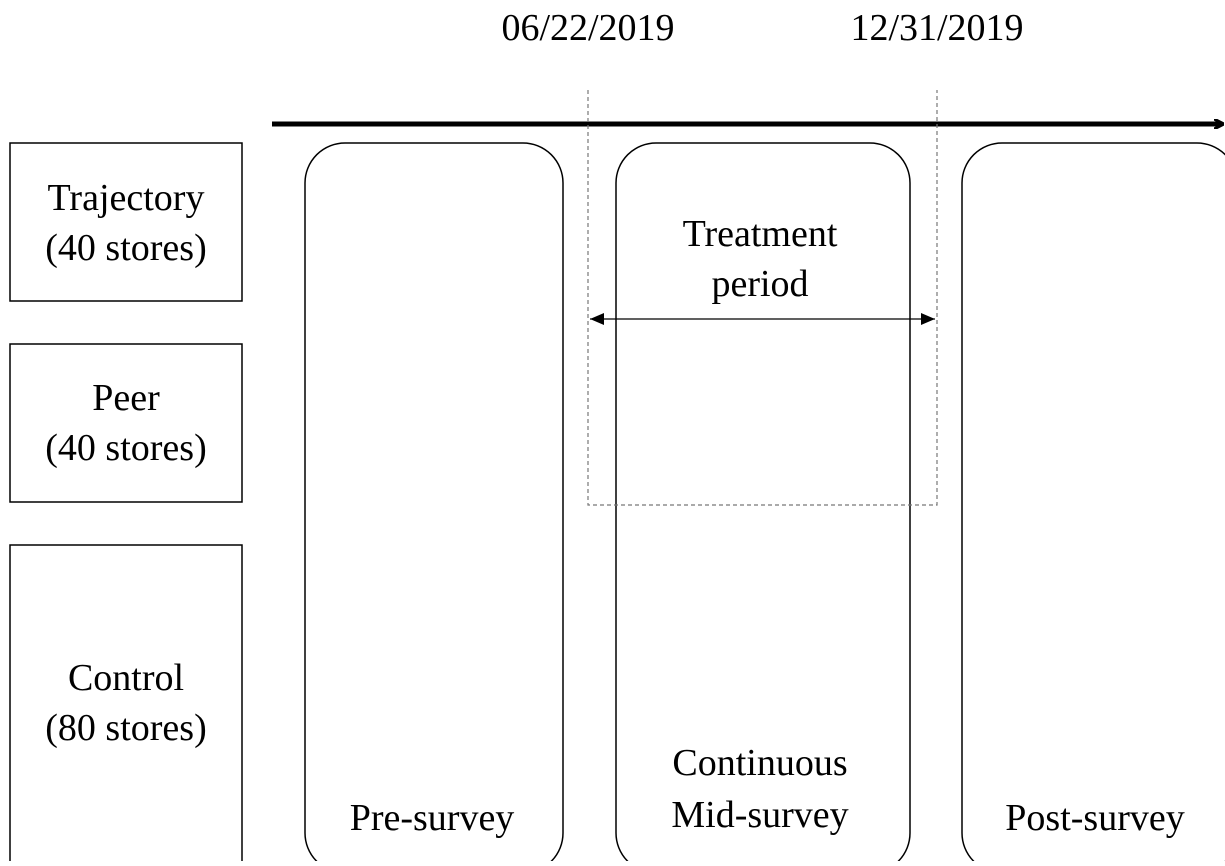  I want to click on group-count: (80 stores), so click(125, 728).